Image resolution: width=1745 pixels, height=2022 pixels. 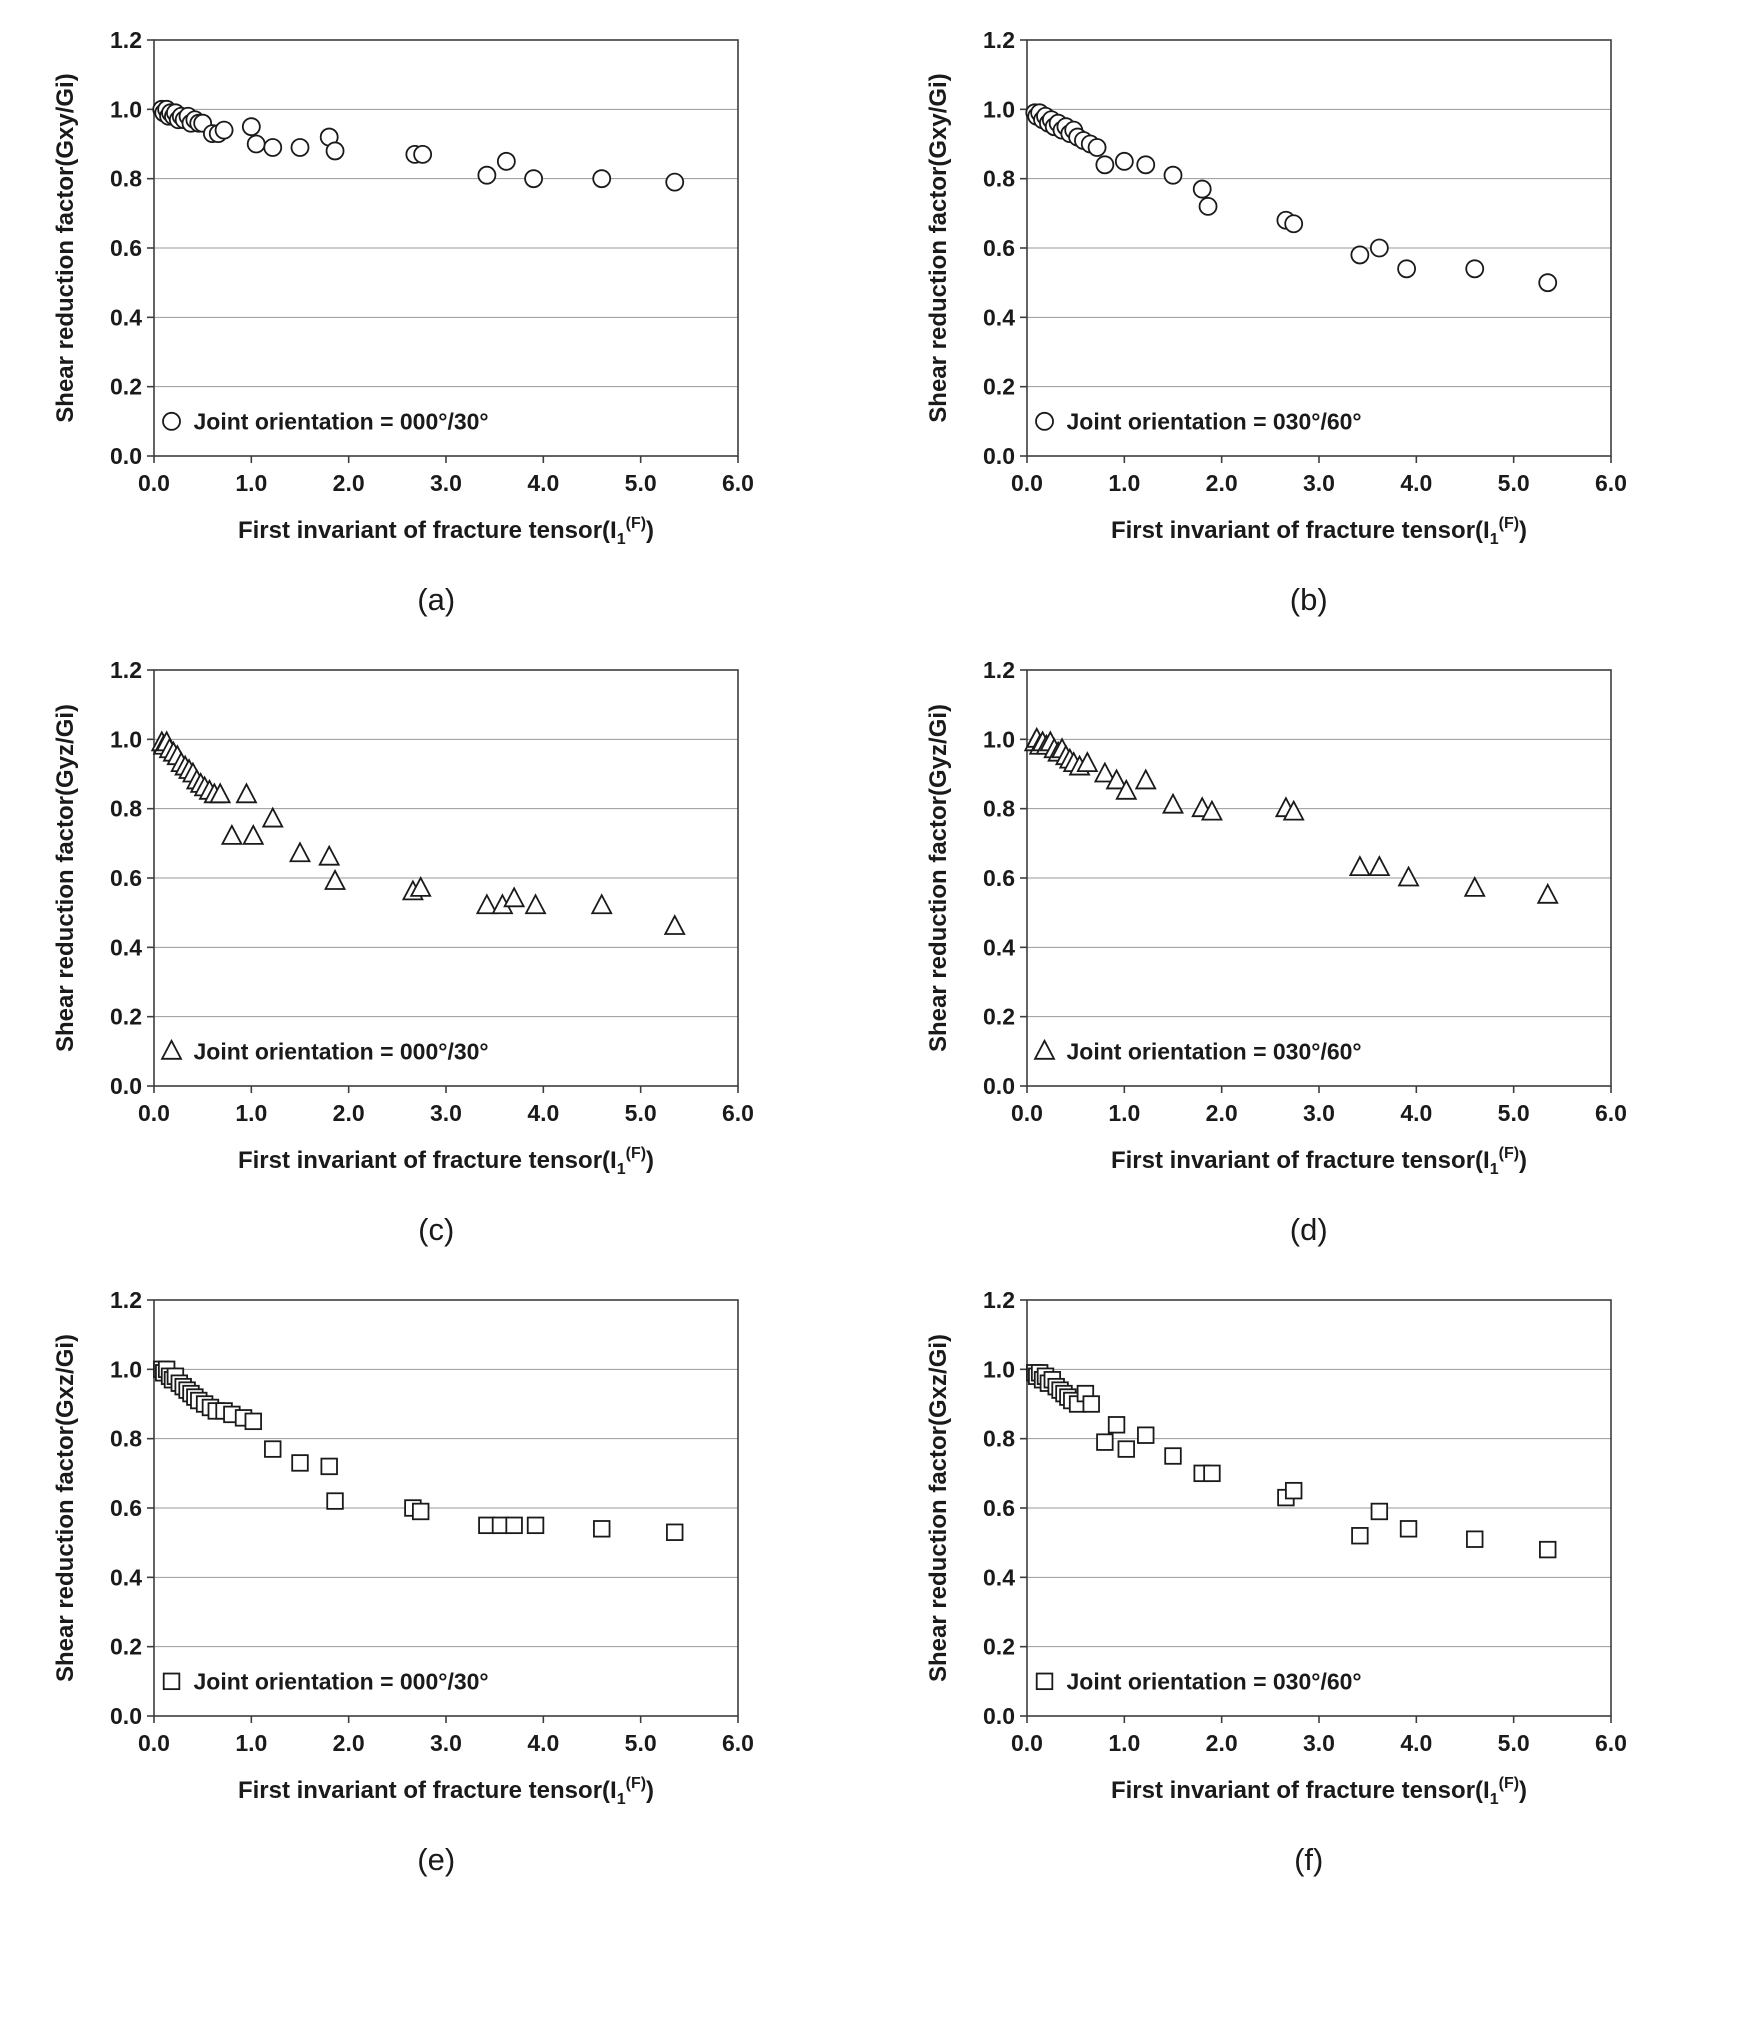 What do you see at coordinates (436, 599) in the screenshot?
I see `panel-caption-a: (a)` at bounding box center [436, 599].